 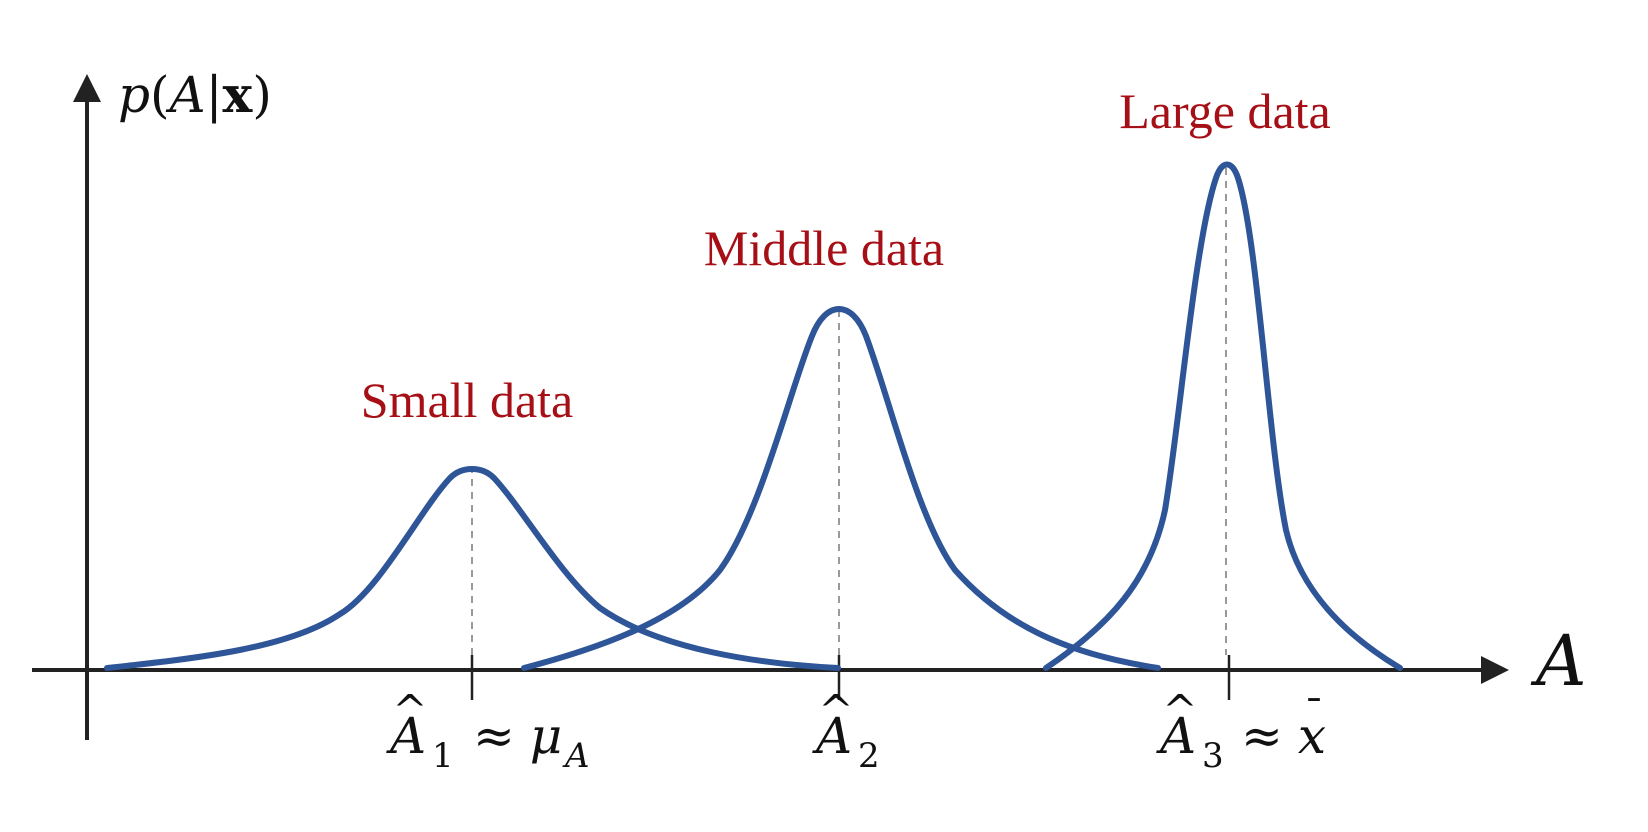 I want to click on tick-3-sub: 3, so click(x=1213, y=756).